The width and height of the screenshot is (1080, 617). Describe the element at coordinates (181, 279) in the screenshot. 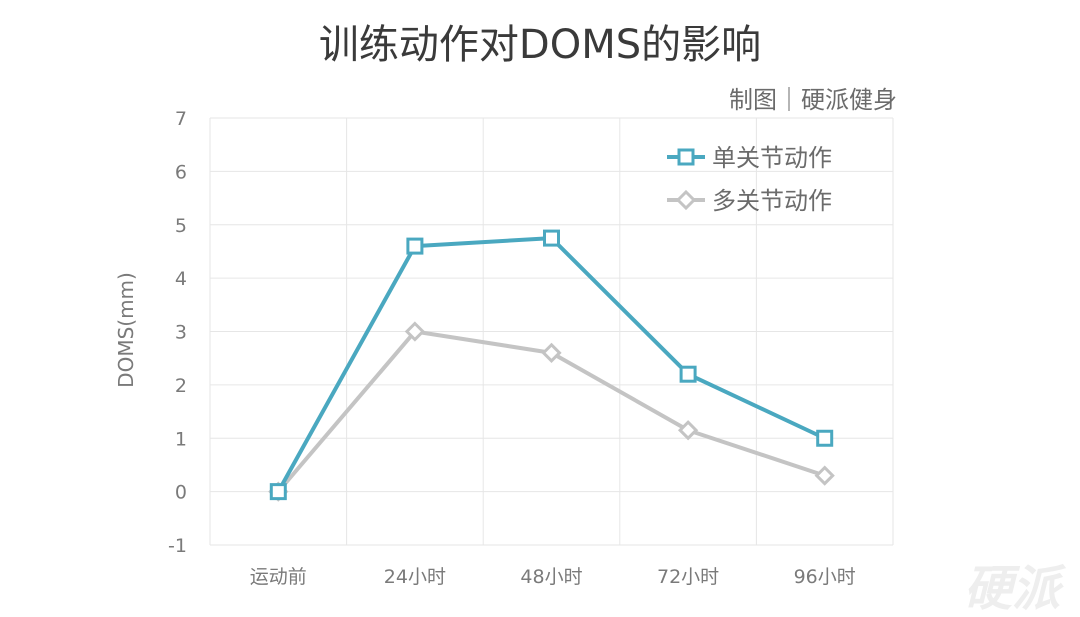

I see `y-tick-label: 4` at that location.